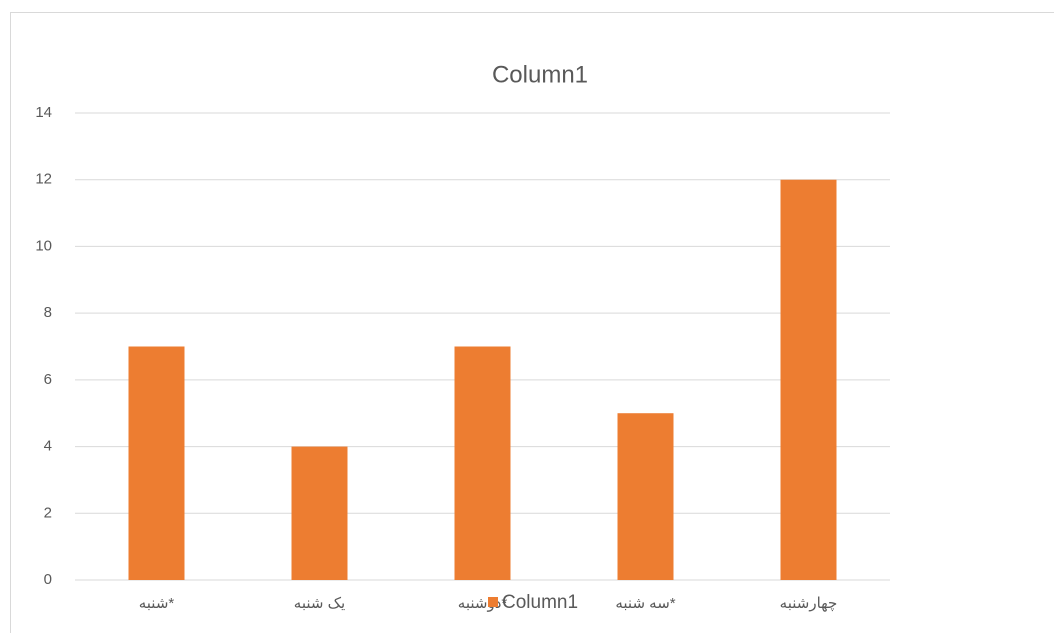  Describe the element at coordinates (43, 179) in the screenshot. I see `y-tick-label: 12` at that location.